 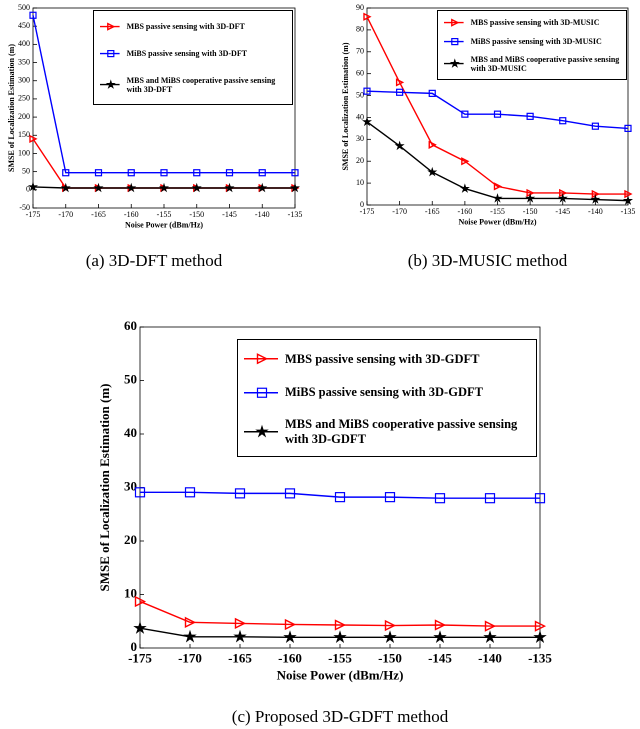 What do you see at coordinates (360, 51) in the screenshot?
I see `y-tick-label: 70` at bounding box center [360, 51].